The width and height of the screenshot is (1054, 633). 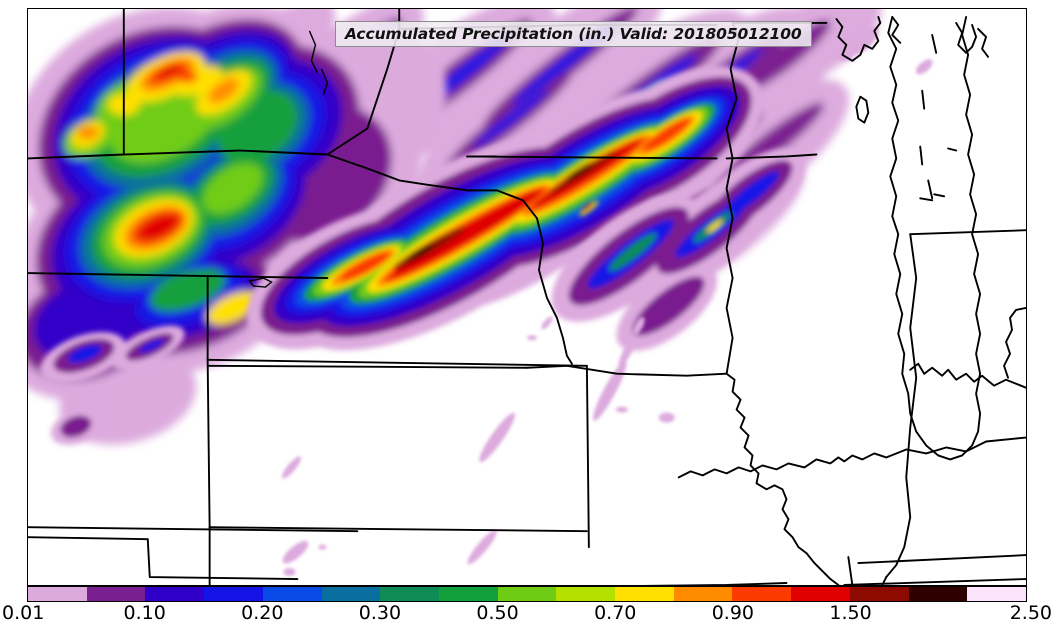 I want to click on colorbar-tick-0.01: 0.01, so click(x=23, y=613).